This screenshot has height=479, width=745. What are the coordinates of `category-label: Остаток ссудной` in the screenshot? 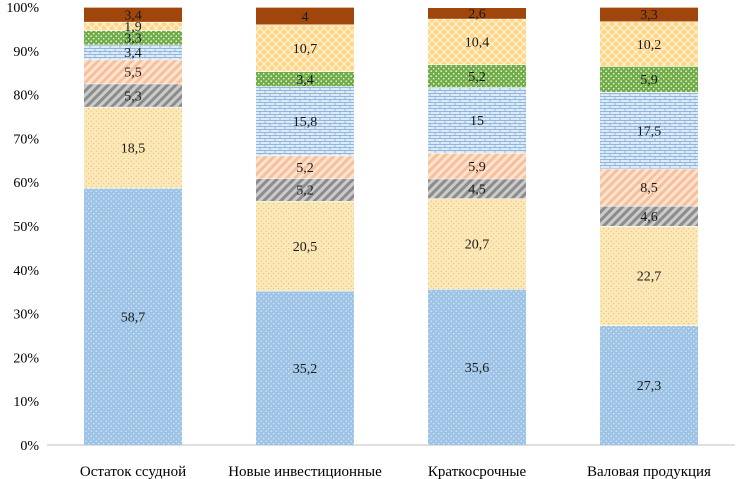 It's located at (133, 471).